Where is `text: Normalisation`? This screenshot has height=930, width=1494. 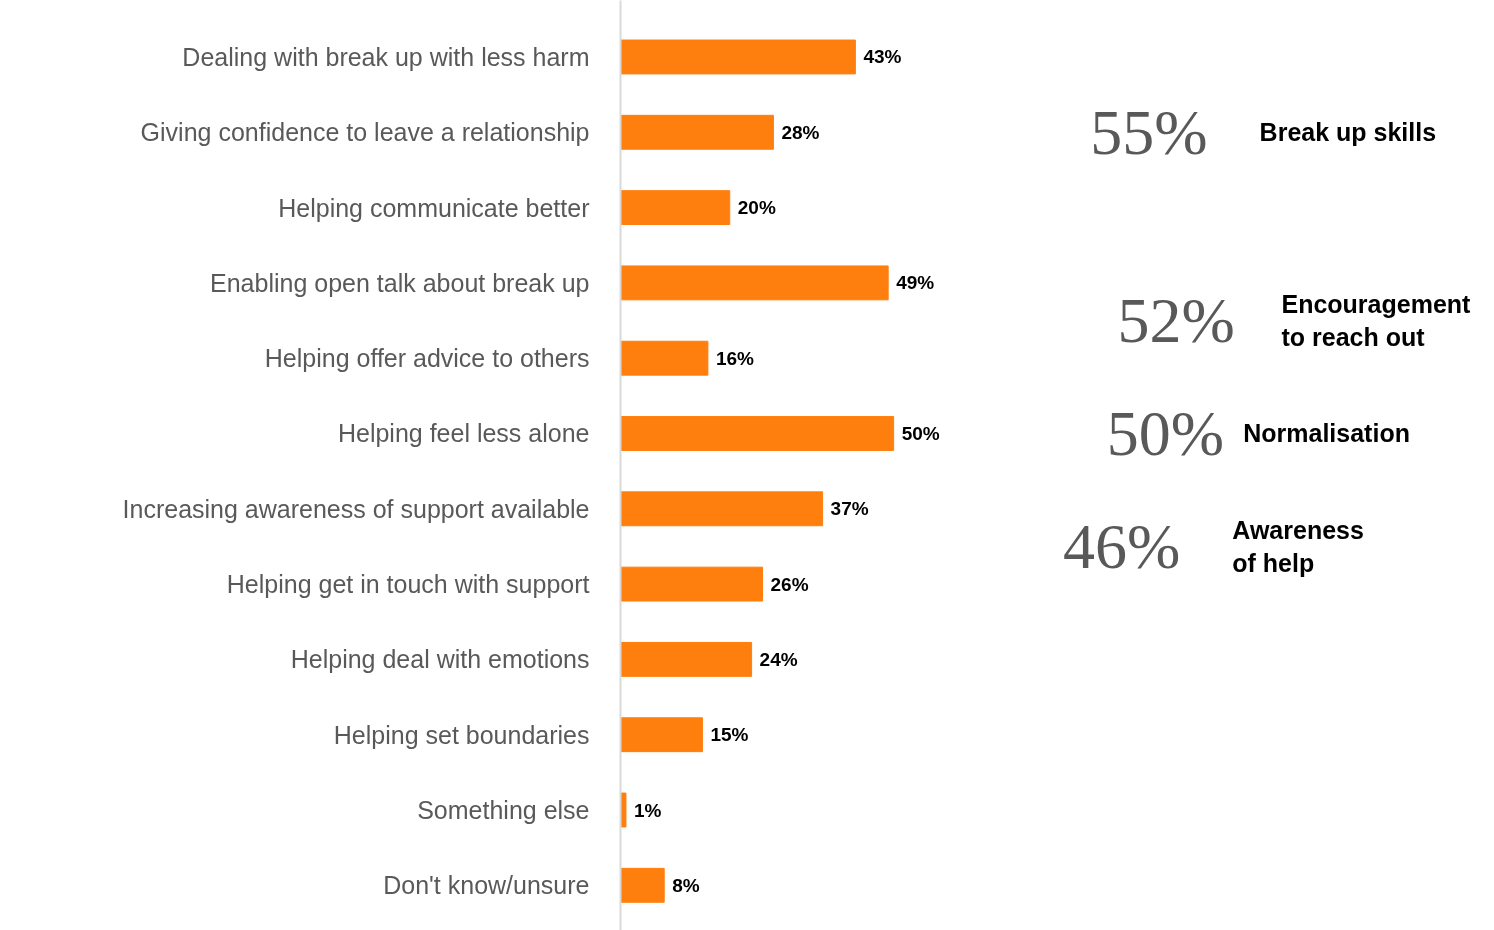
text: Normalisation is located at coordinates (1326, 433).